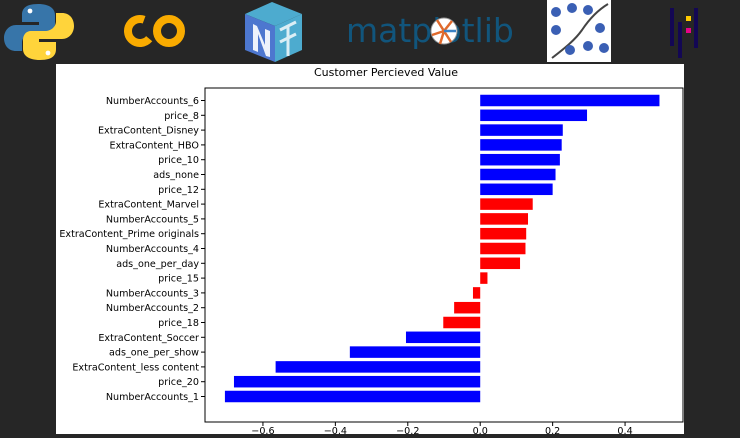  Describe the element at coordinates (178, 279) in the screenshot. I see `category-label: price_15` at that location.